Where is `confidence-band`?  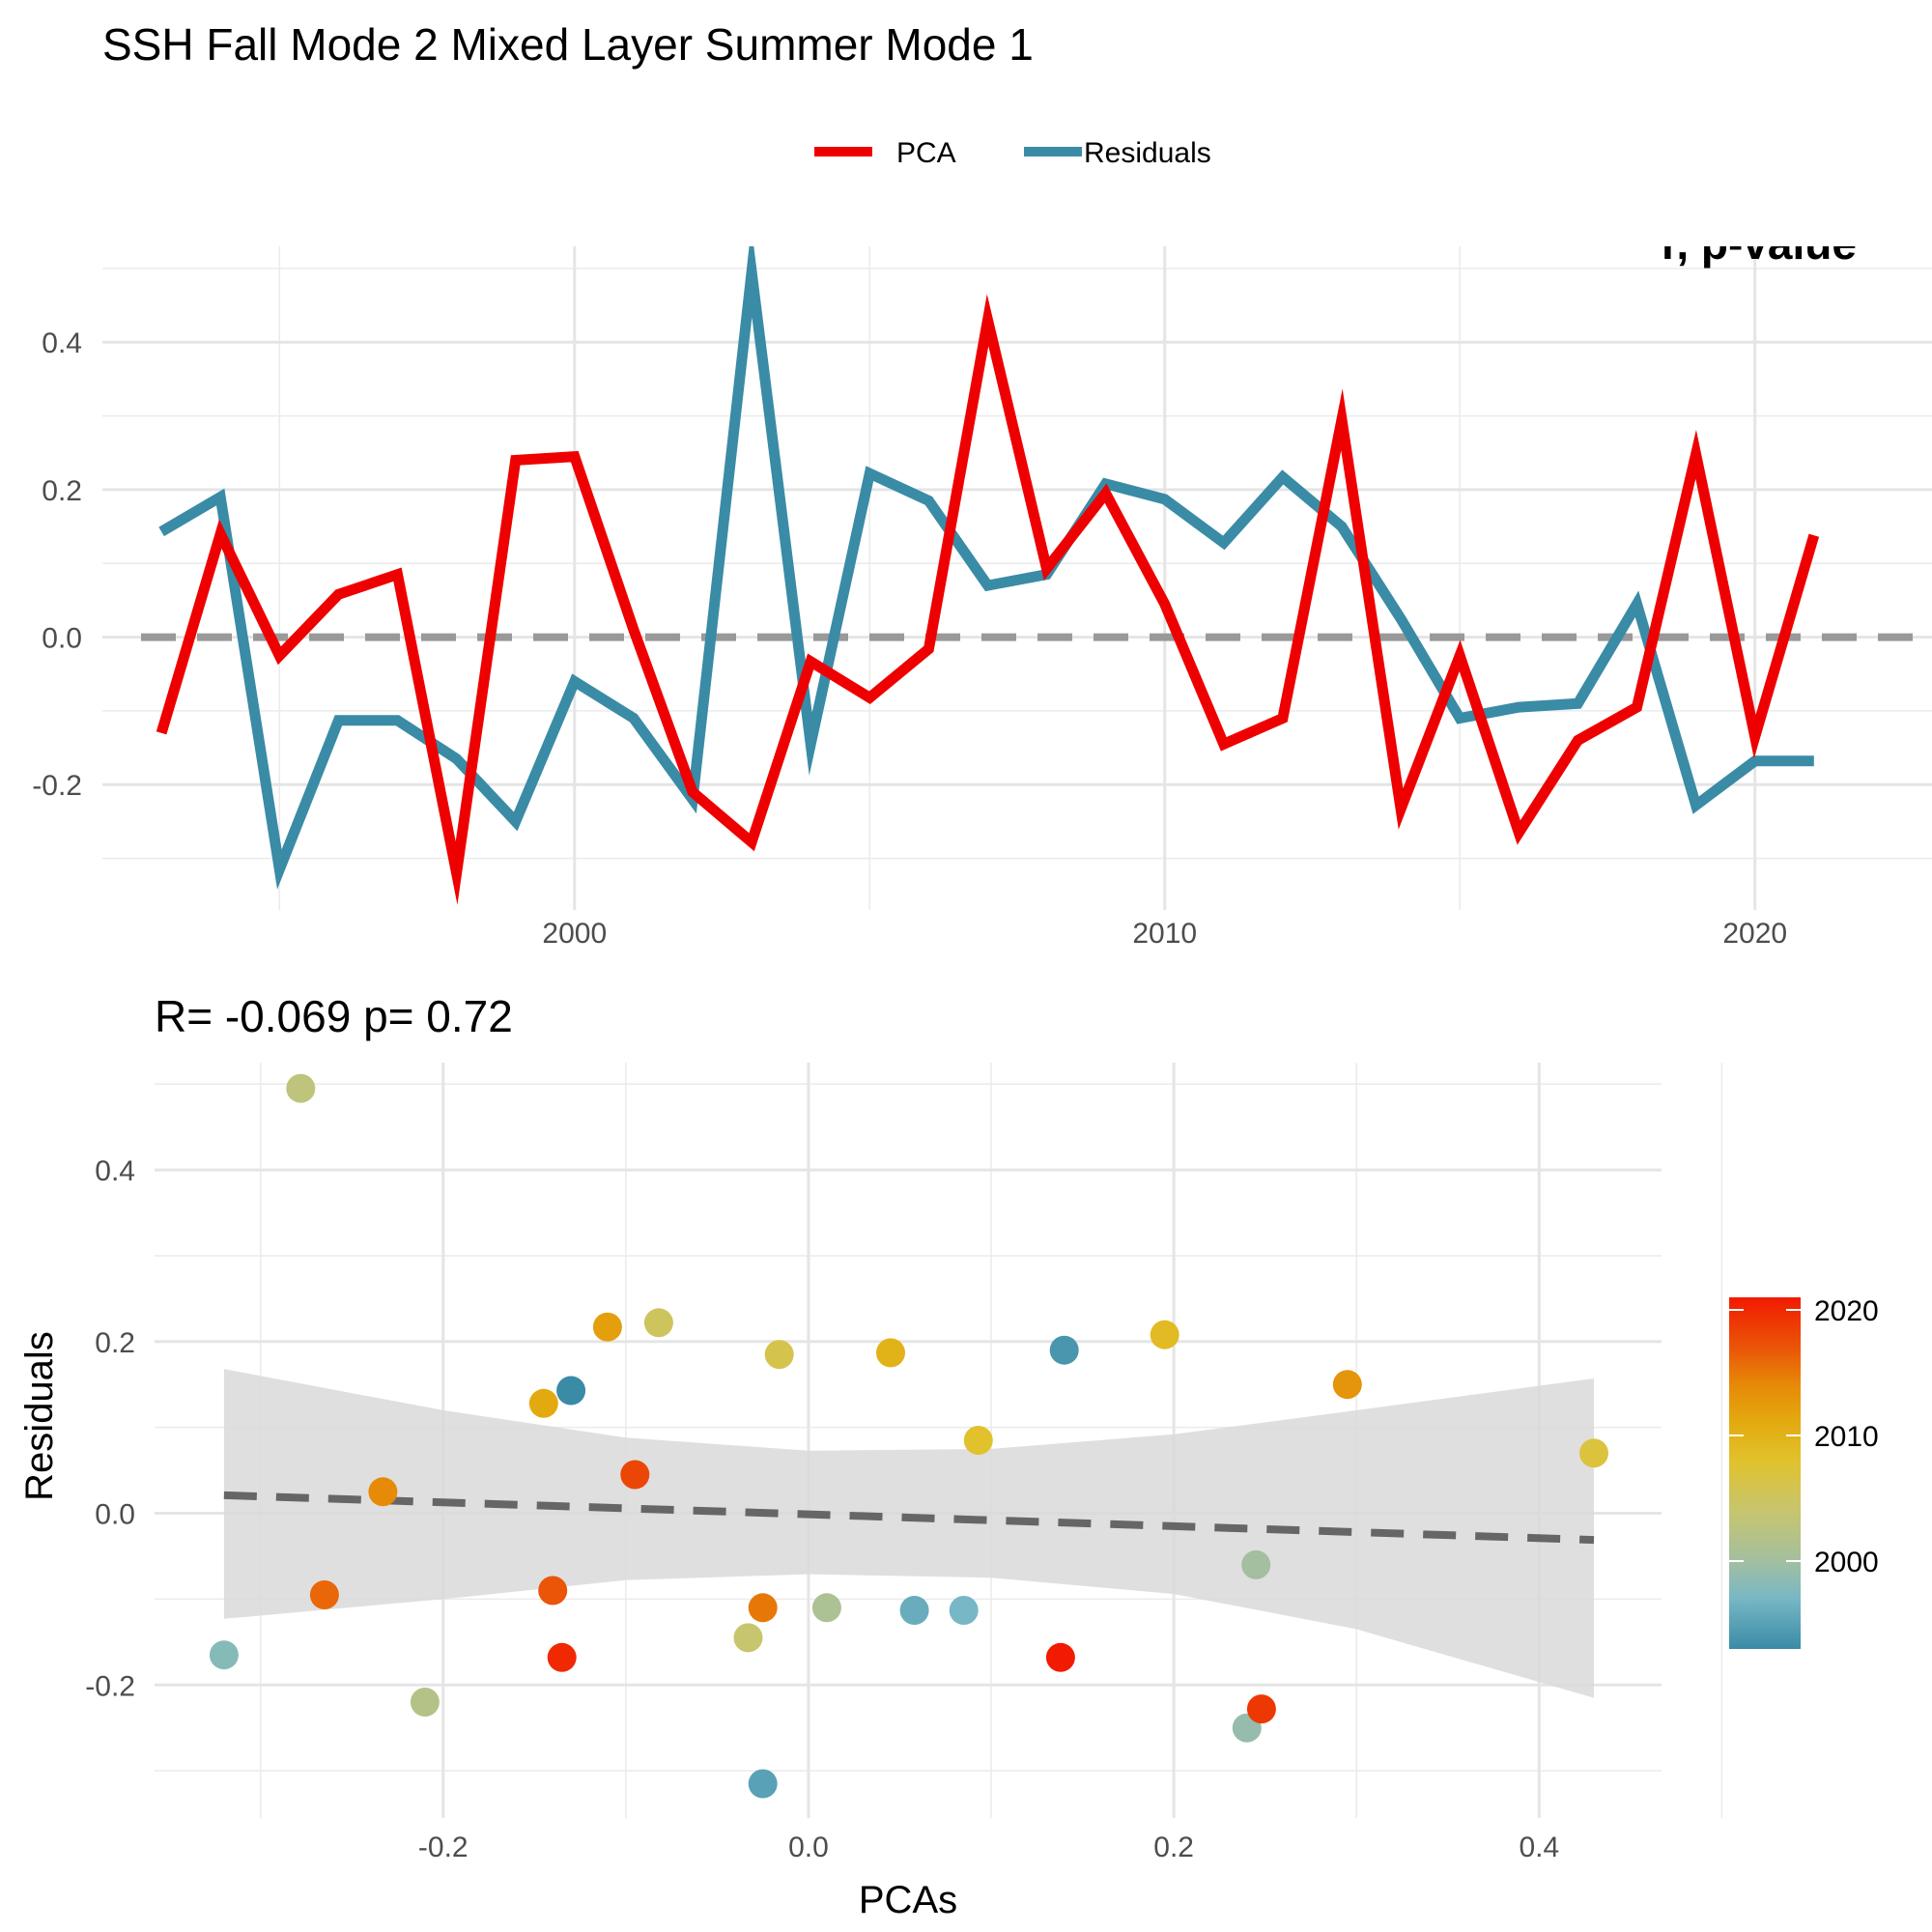
confidence-band is located at coordinates (908, 1533).